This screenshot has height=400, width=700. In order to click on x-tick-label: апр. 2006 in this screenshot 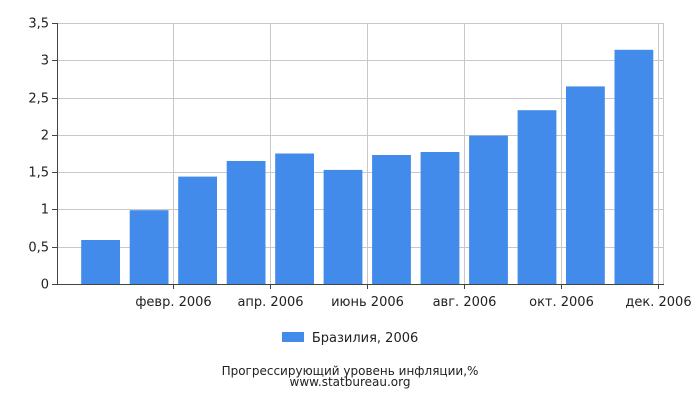, I will do `click(270, 302)`.